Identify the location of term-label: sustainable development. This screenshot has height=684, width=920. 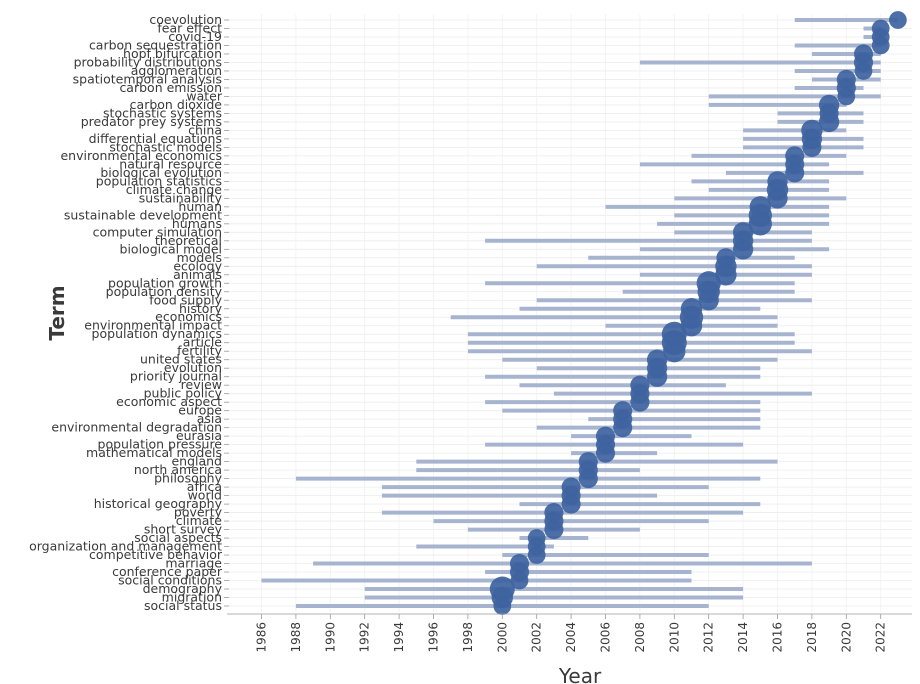
(143, 214).